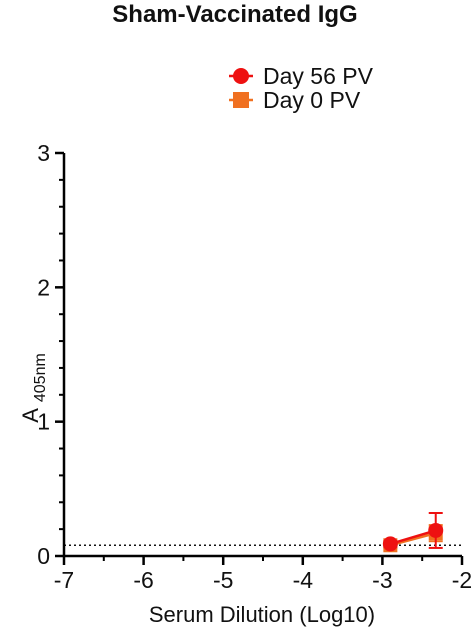  What do you see at coordinates (241, 100) in the screenshot?
I see `legend-marker-day0` at bounding box center [241, 100].